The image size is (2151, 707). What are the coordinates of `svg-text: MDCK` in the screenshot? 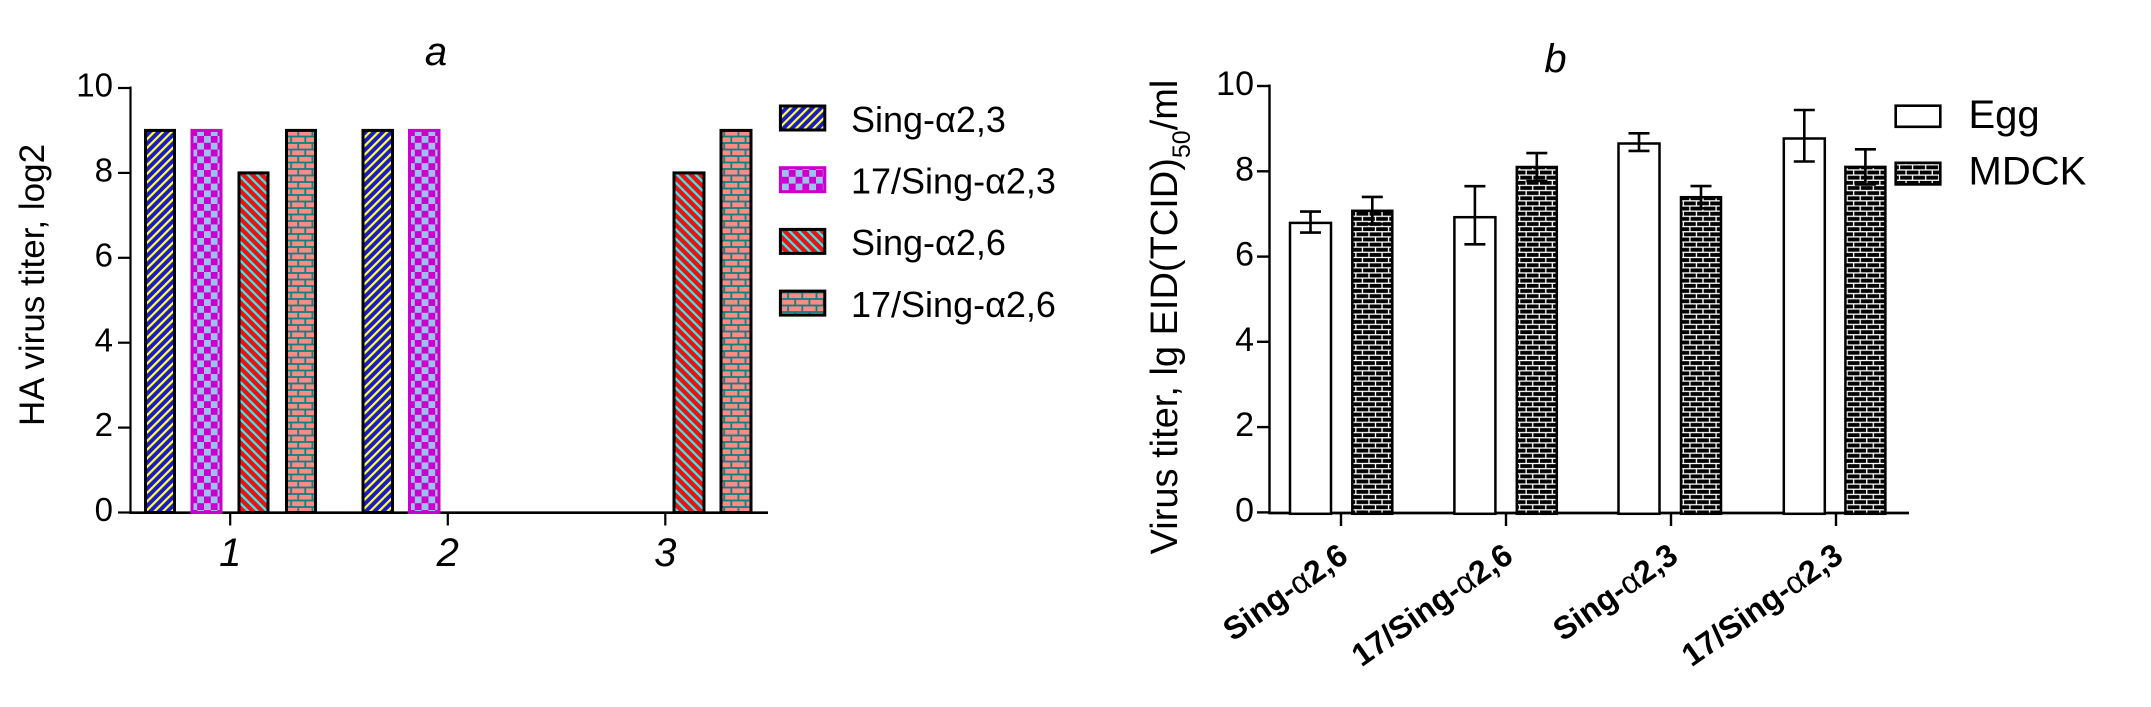 It's located at (2028, 172).